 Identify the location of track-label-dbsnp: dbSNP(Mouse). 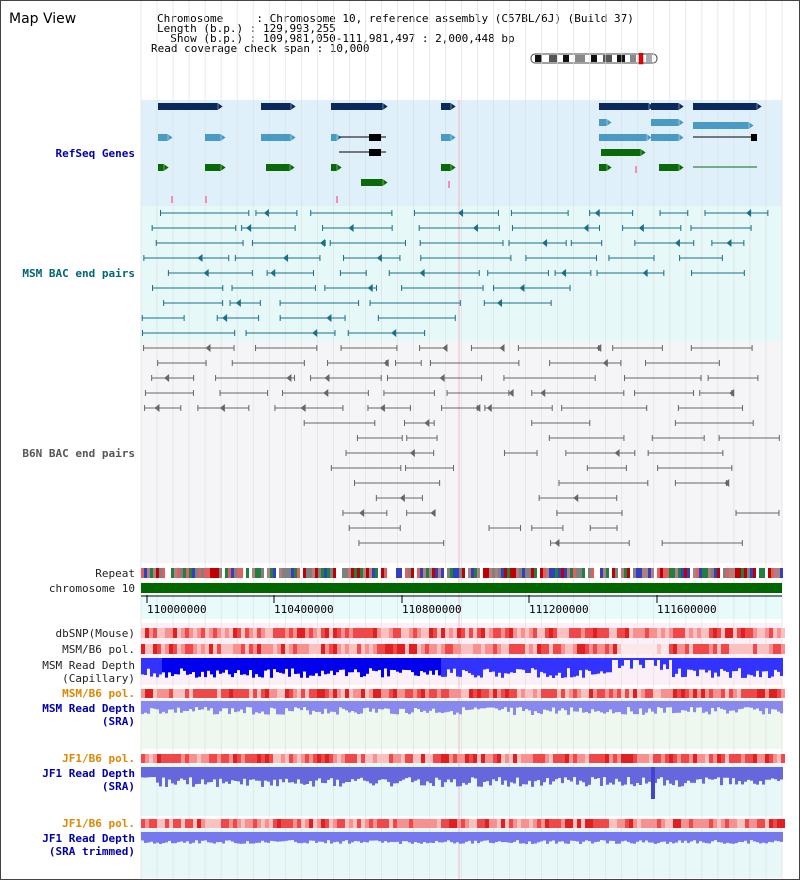
(95, 633).